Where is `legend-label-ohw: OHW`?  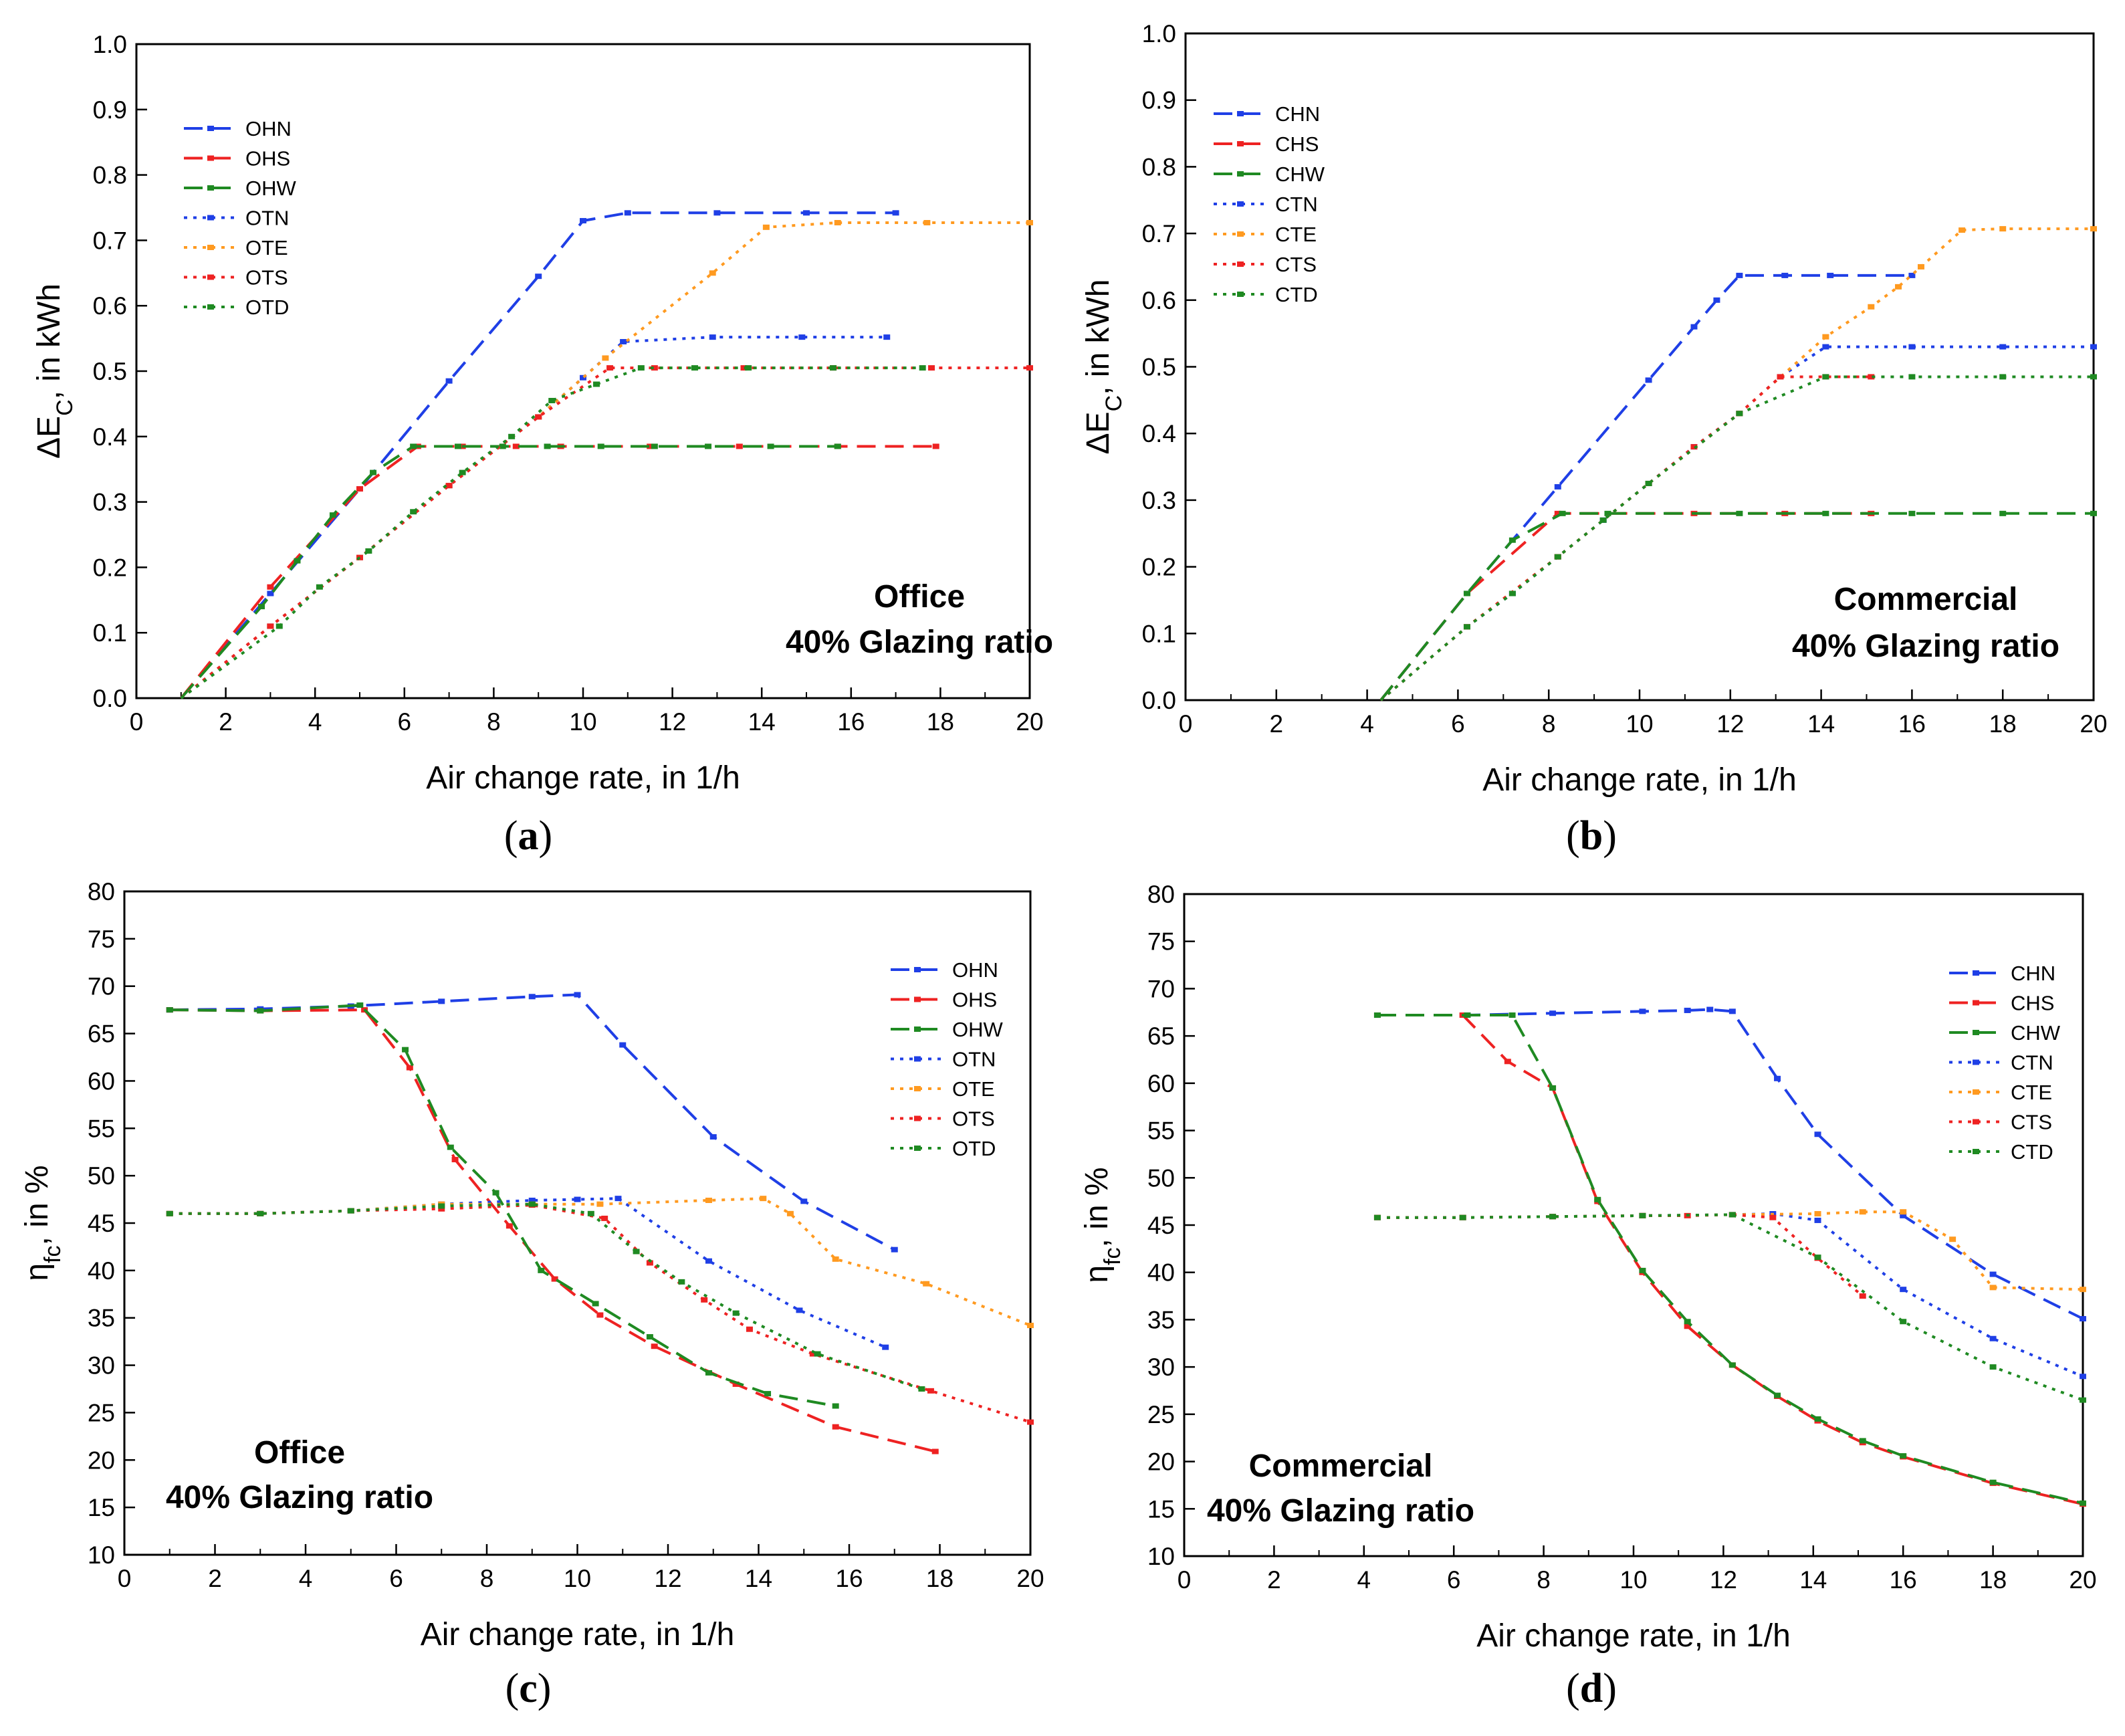 legend-label-ohw: OHW is located at coordinates (271, 188).